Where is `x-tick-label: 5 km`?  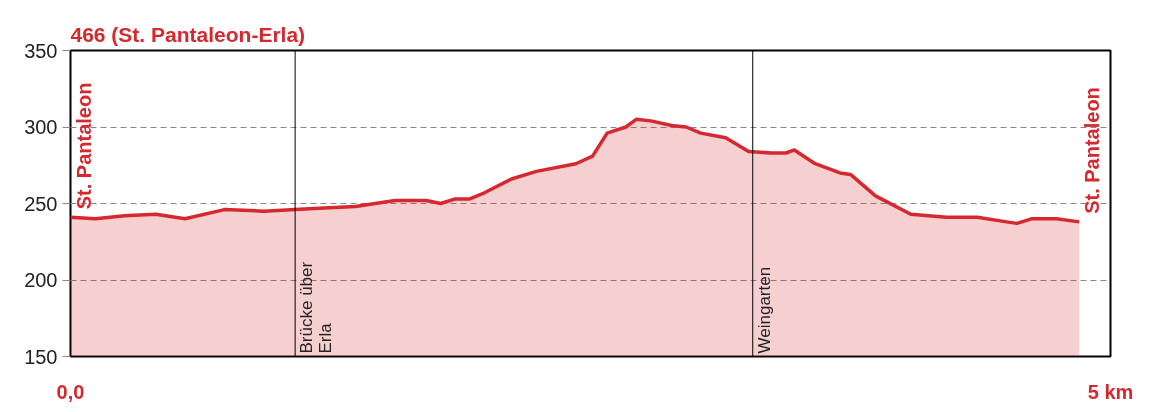
x-tick-label: 5 km is located at coordinates (1110, 391).